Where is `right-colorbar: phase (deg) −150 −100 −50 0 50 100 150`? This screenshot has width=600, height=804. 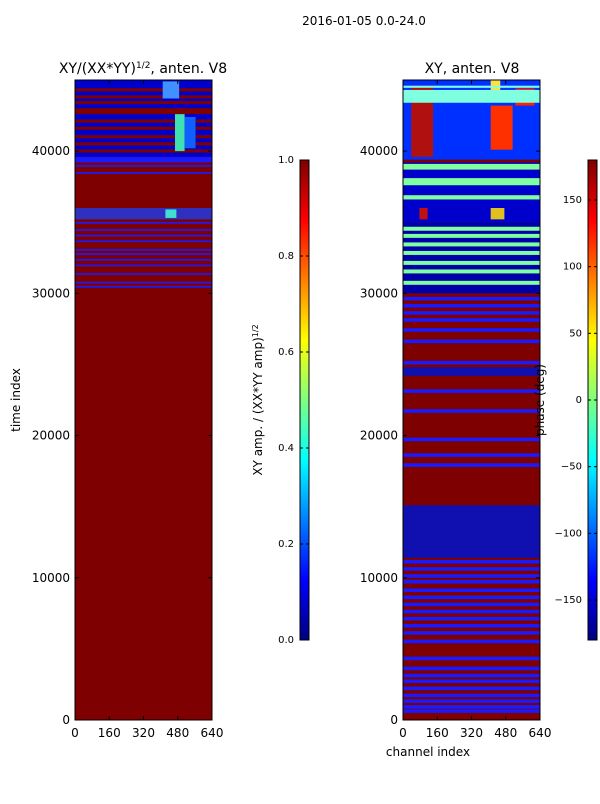
right-colorbar: phase (deg) −150 −100 −50 0 50 100 150 is located at coordinates (565, 400).